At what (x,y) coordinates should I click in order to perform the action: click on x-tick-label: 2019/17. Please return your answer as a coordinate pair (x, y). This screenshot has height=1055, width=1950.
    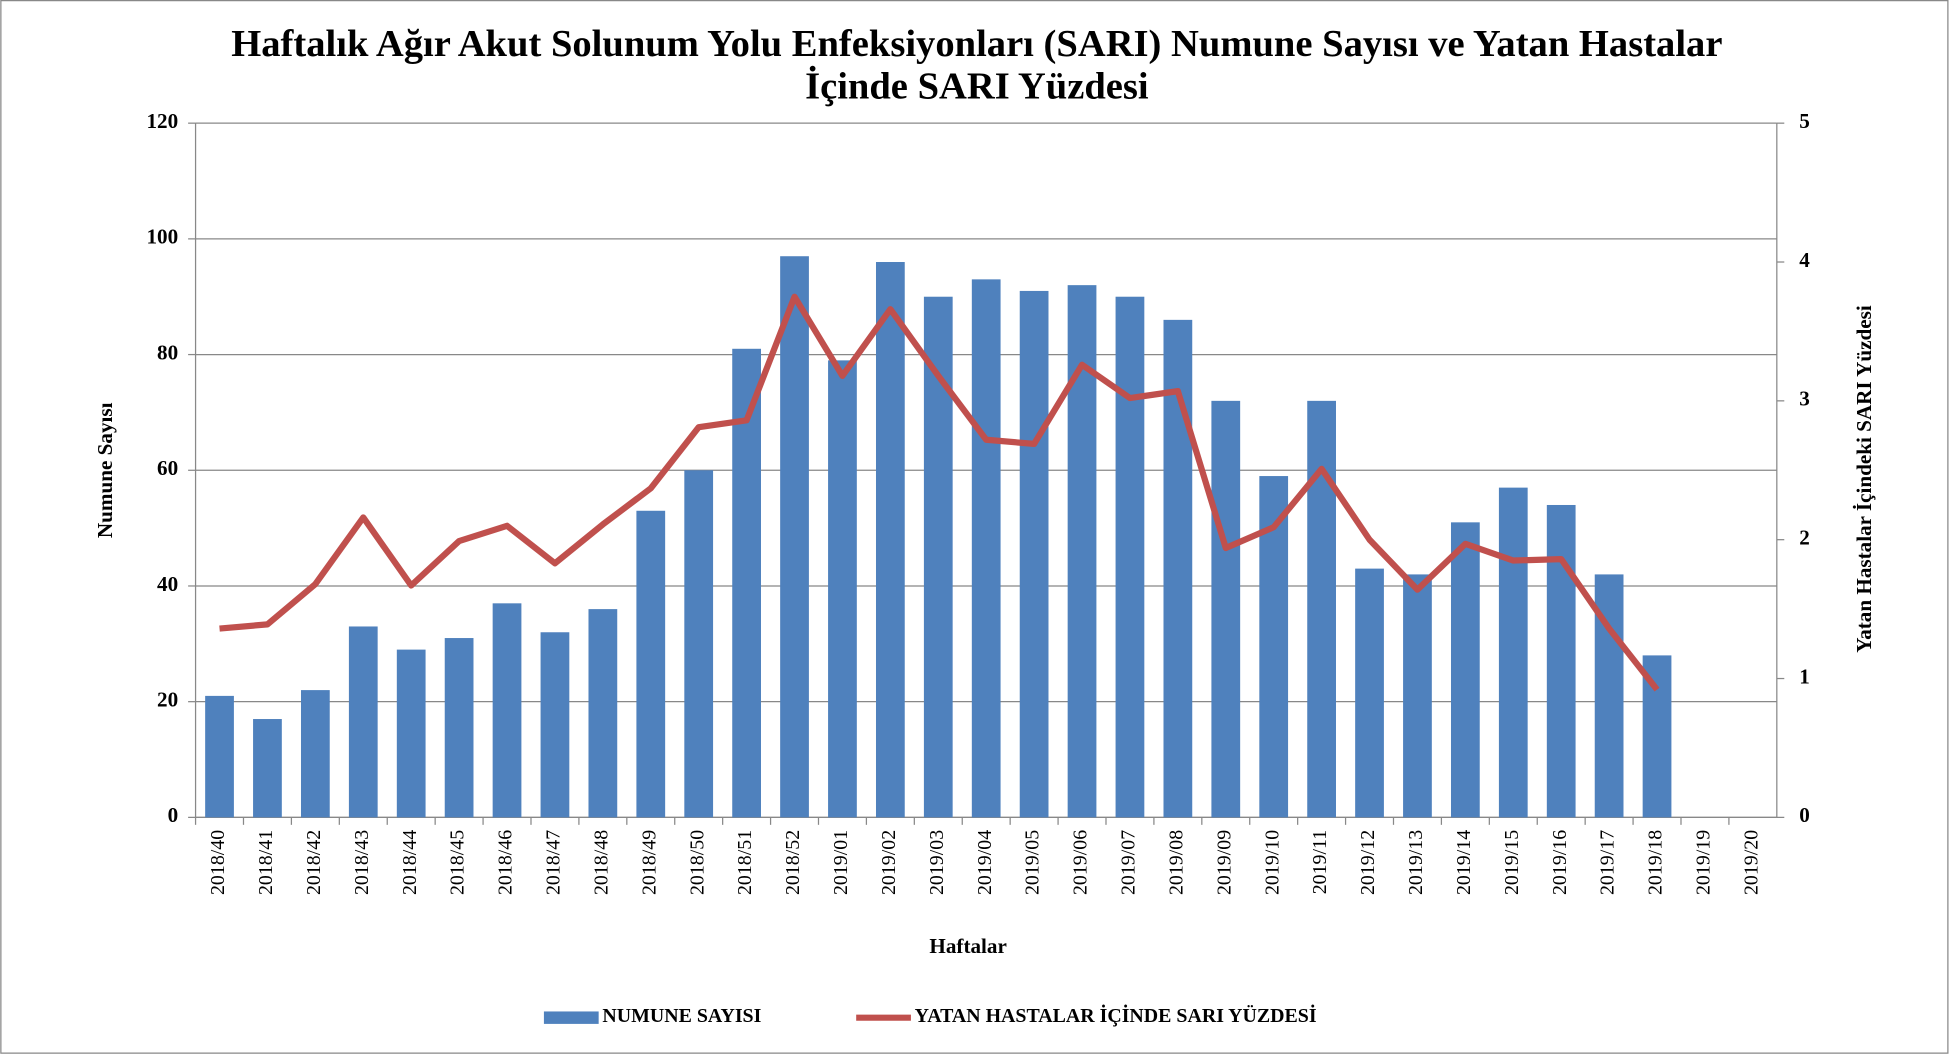
    Looking at the image, I should click on (1608, 862).